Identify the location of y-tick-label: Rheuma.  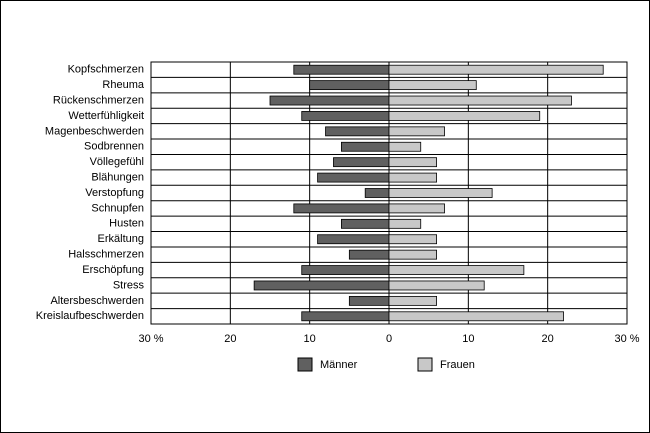
(123, 85).